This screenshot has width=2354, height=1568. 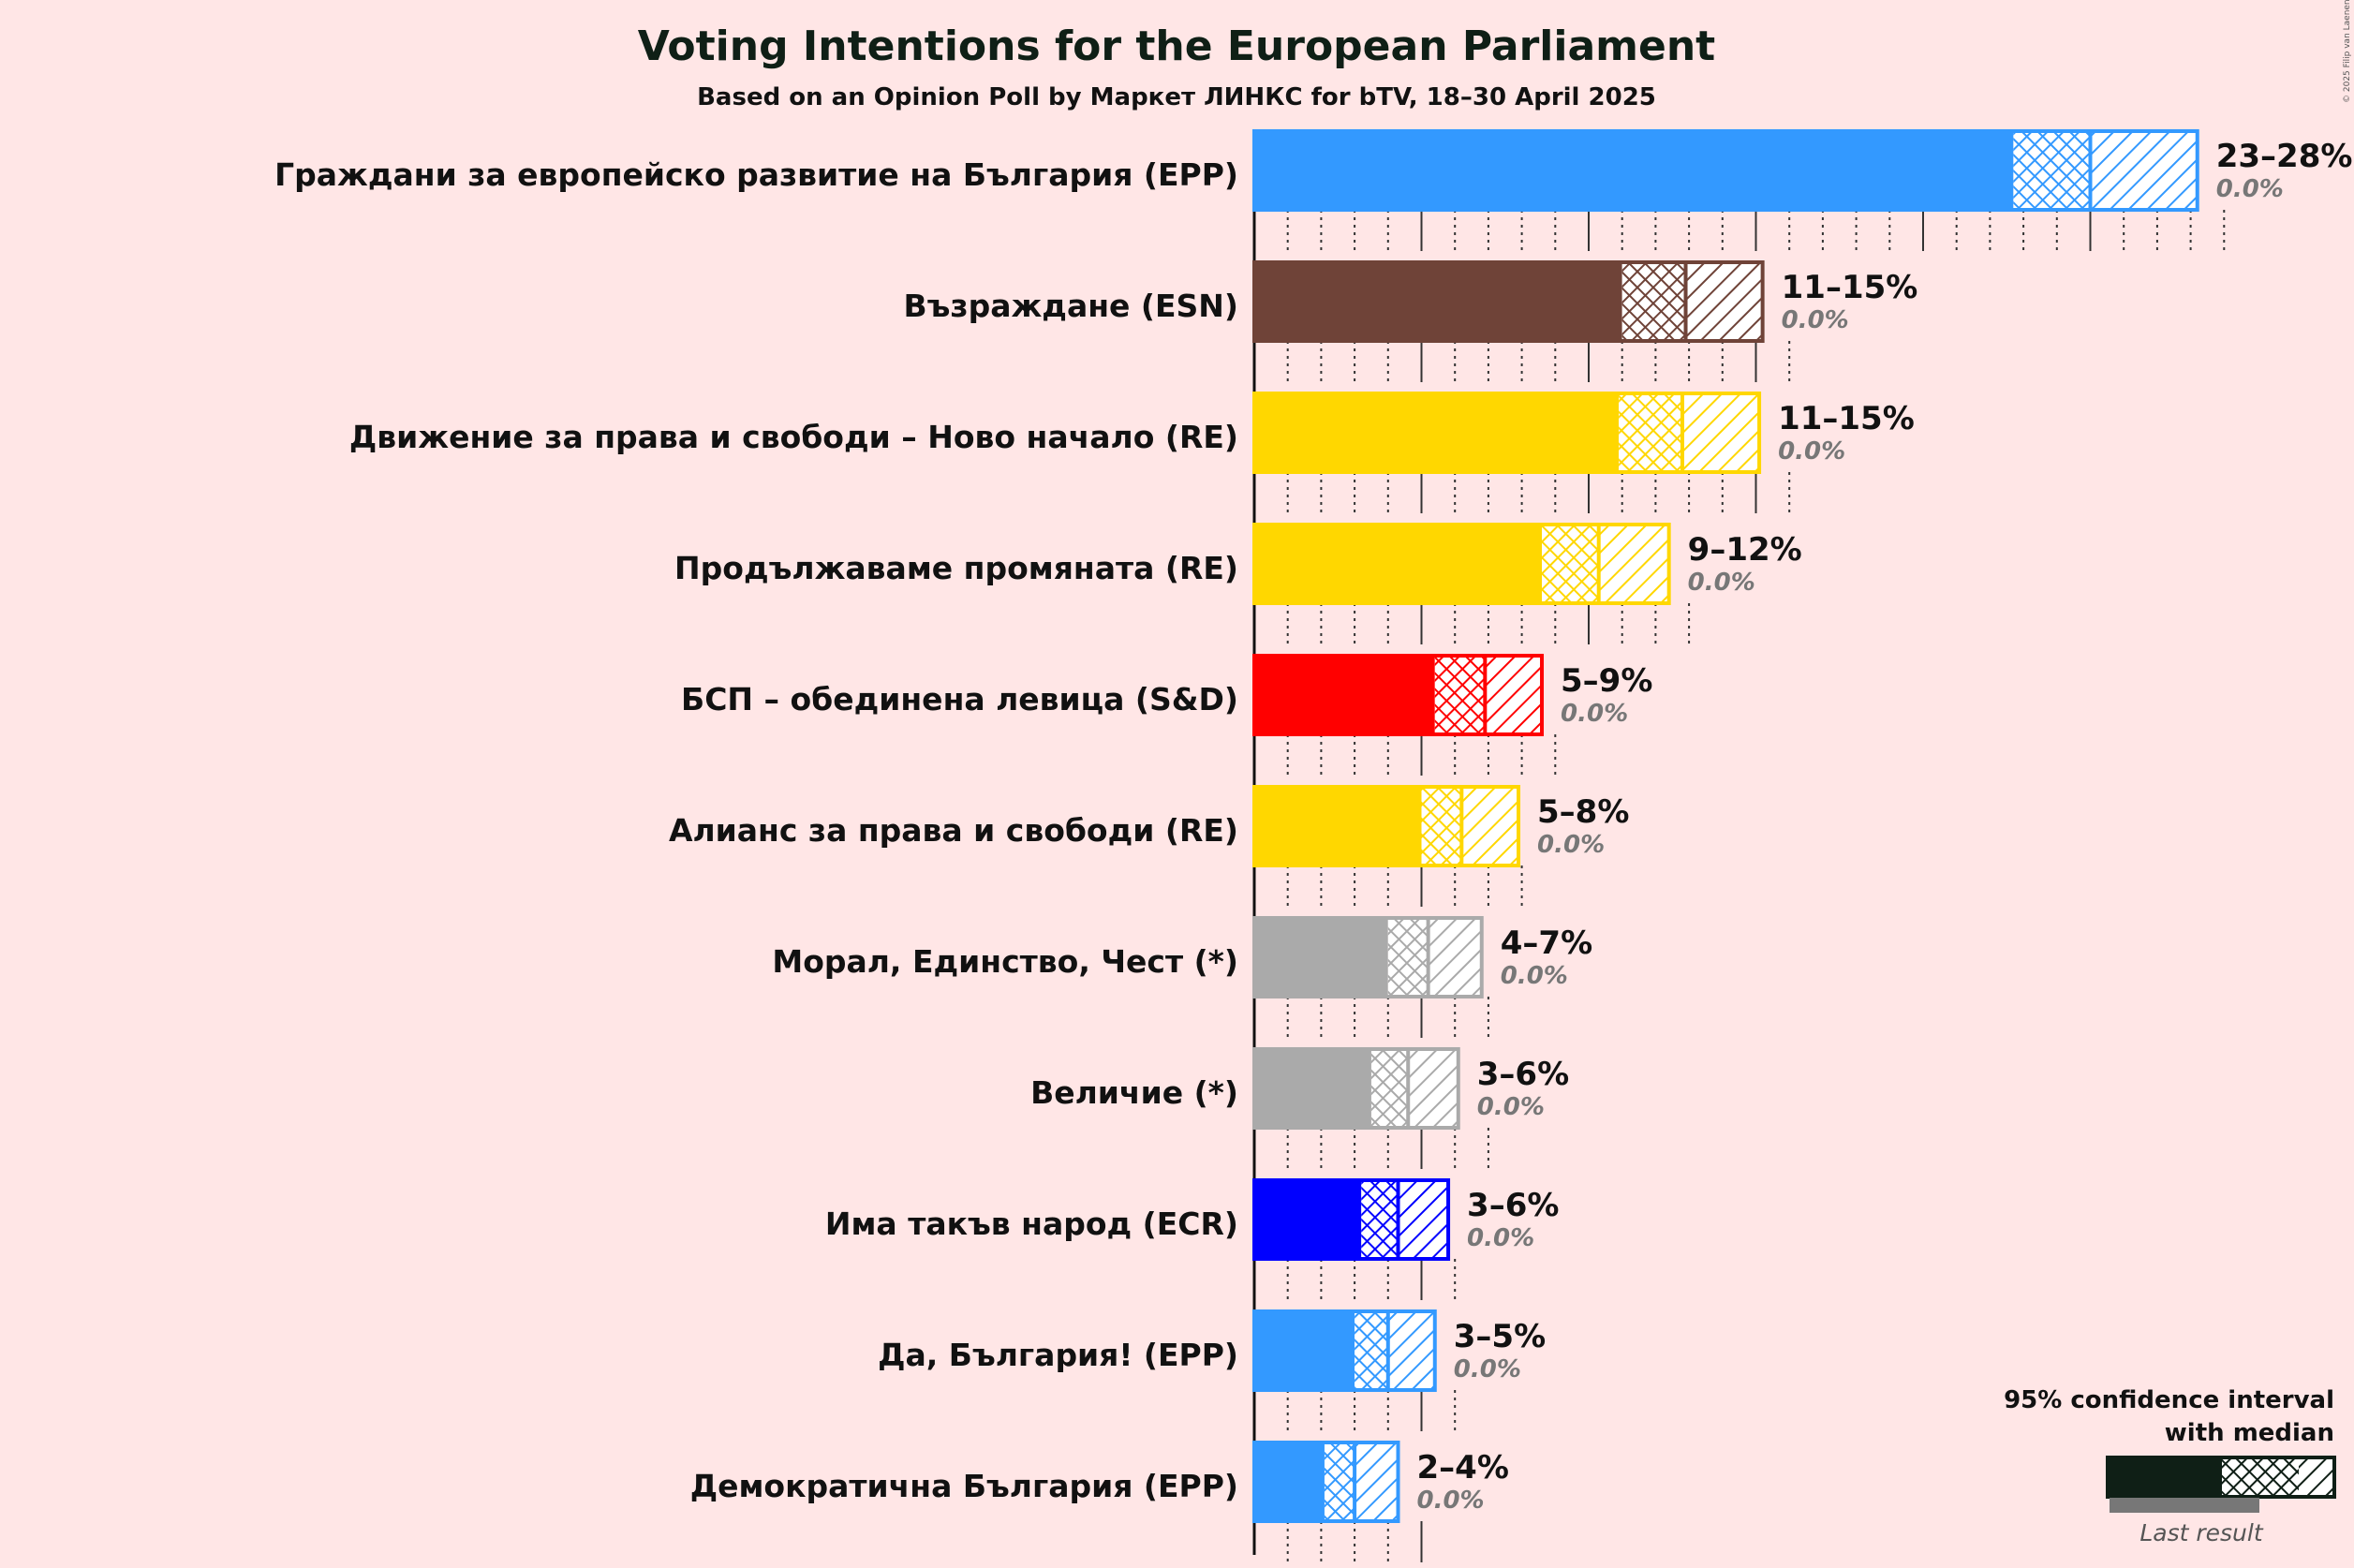 I want to click on legend-solid-bar, so click(x=2165, y=1477).